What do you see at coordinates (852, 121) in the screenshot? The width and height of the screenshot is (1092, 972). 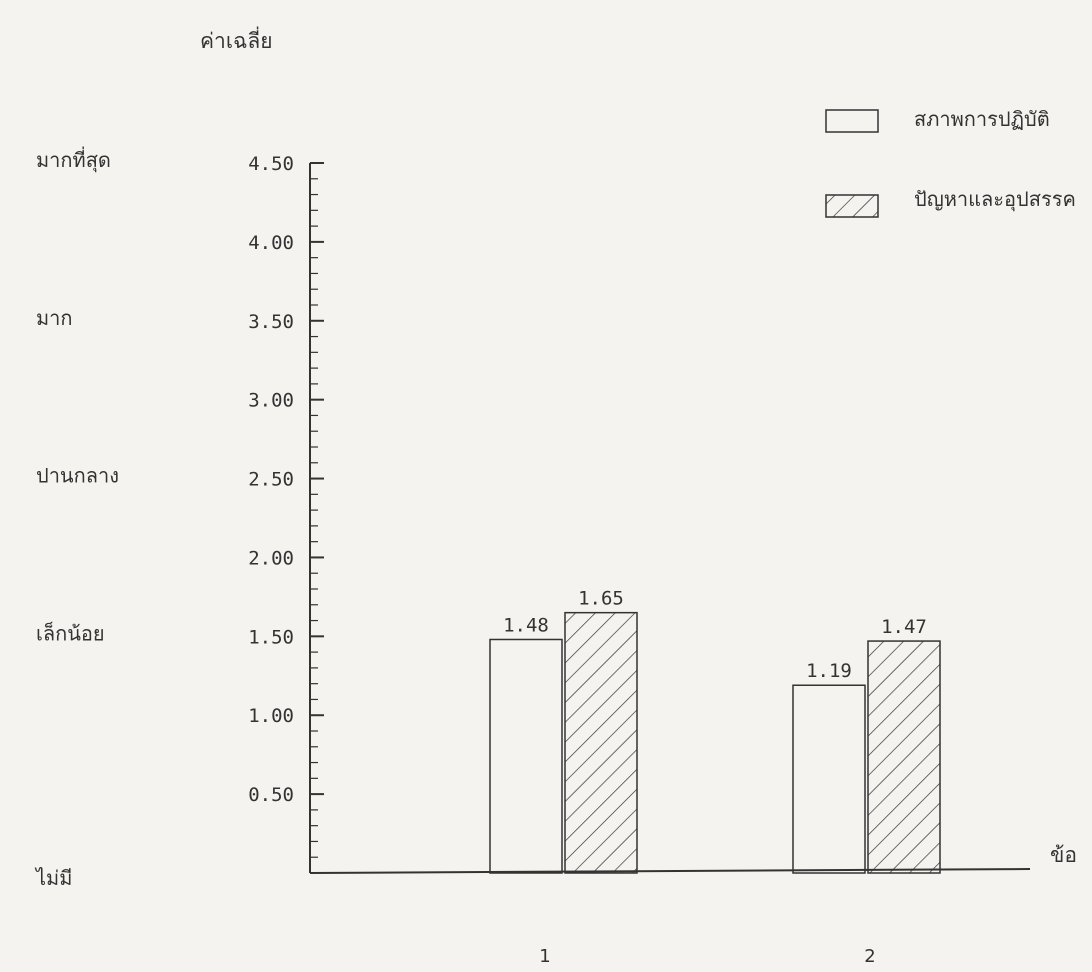 I see `legend-swatch-empty` at bounding box center [852, 121].